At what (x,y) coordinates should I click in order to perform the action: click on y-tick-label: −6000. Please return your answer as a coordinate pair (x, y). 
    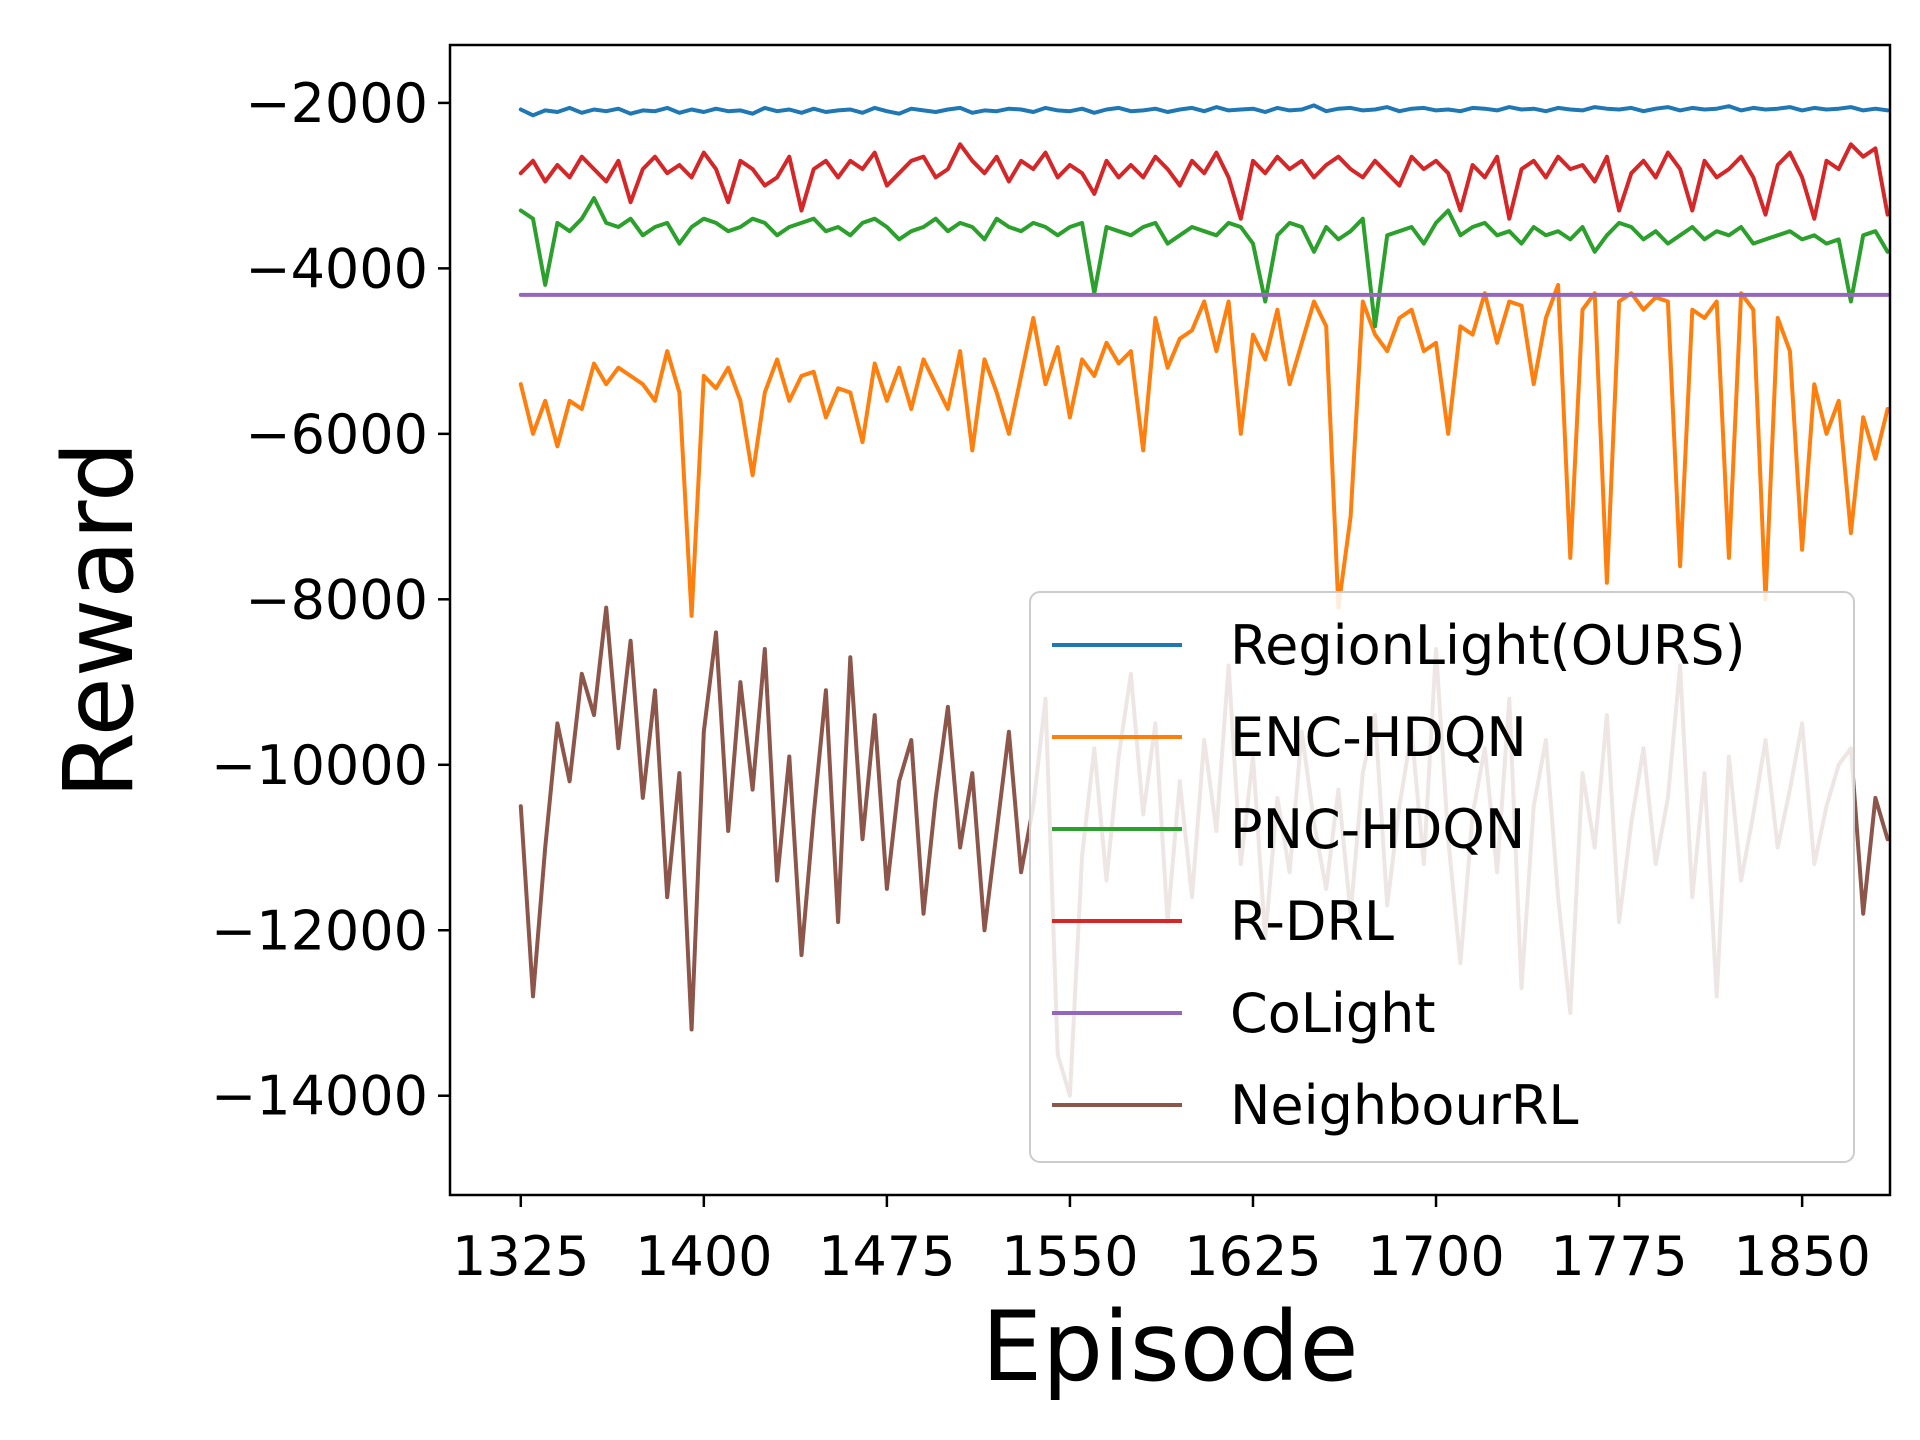
    Looking at the image, I should click on (336, 434).